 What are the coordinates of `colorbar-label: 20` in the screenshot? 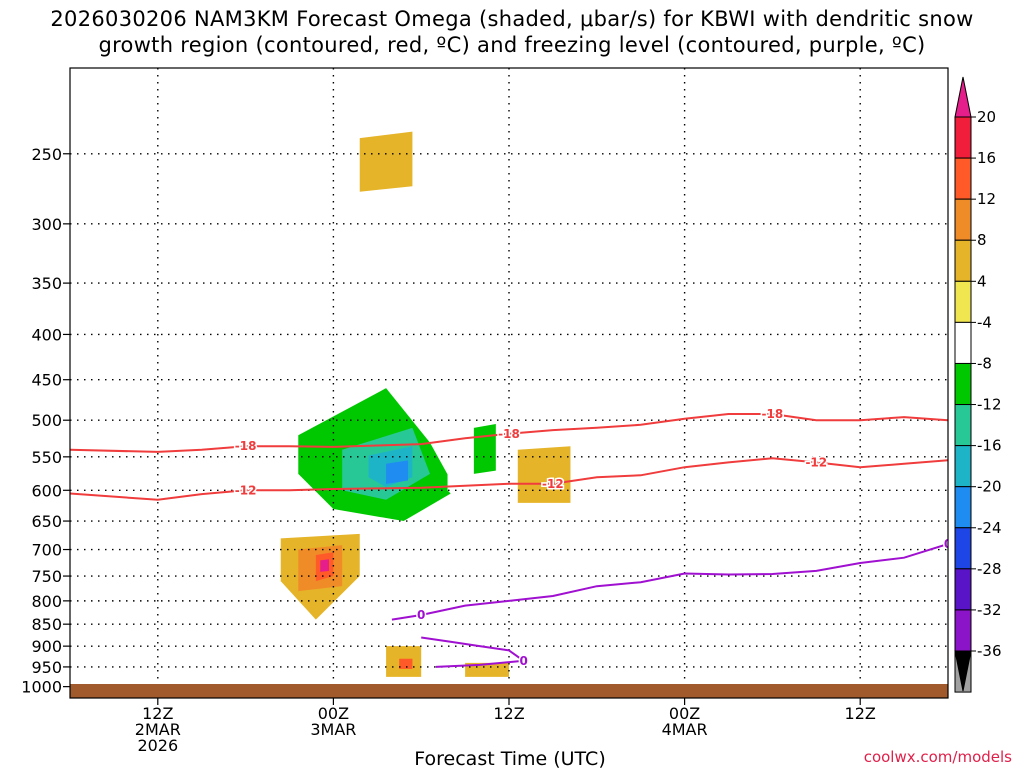 It's located at (986, 117).